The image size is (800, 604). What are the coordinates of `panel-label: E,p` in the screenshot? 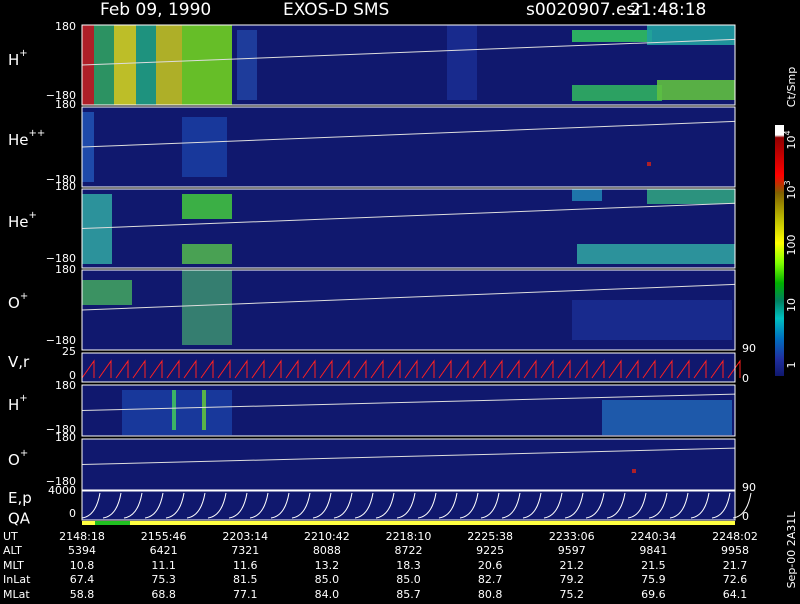 It's located at (20, 498).